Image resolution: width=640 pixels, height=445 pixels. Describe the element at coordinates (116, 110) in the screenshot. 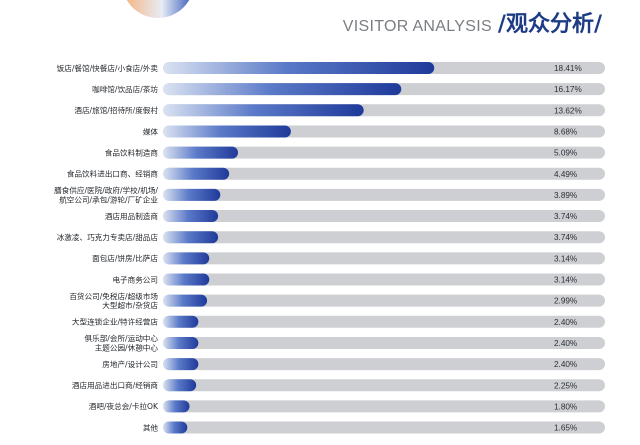

I see `category-label: 酒店/旅馆/招待所/度假村` at that location.